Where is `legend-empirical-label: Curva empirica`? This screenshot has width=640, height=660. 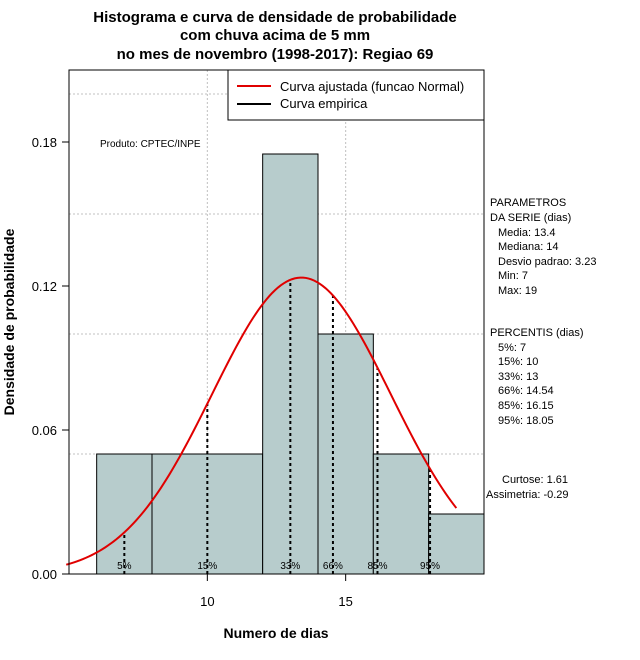
legend-empirical-label: Curva empirica is located at coordinates (324, 103).